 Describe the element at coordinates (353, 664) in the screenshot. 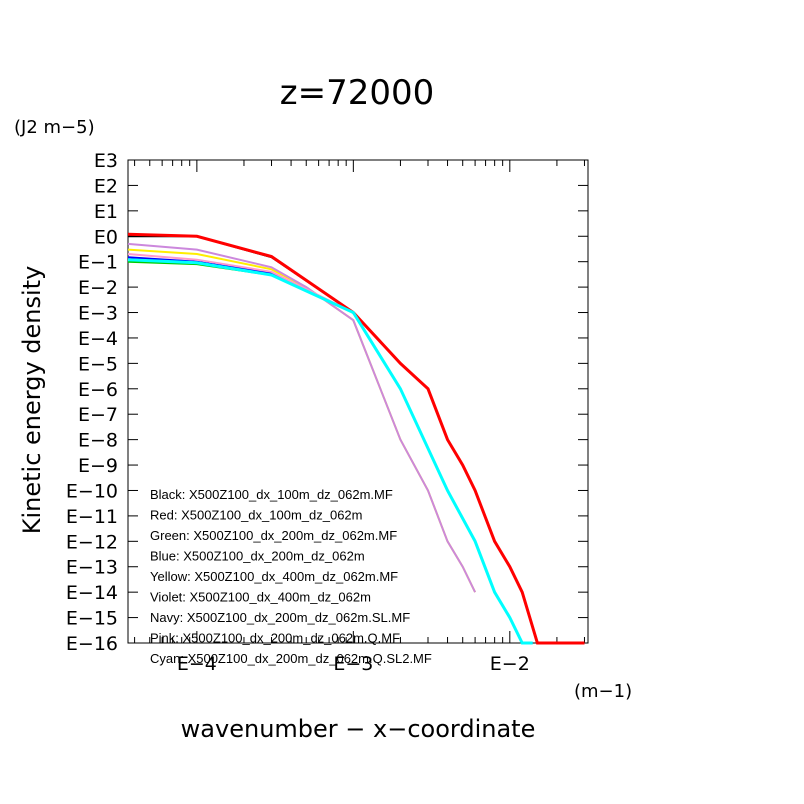

I see `x-tick-label: E−3` at that location.